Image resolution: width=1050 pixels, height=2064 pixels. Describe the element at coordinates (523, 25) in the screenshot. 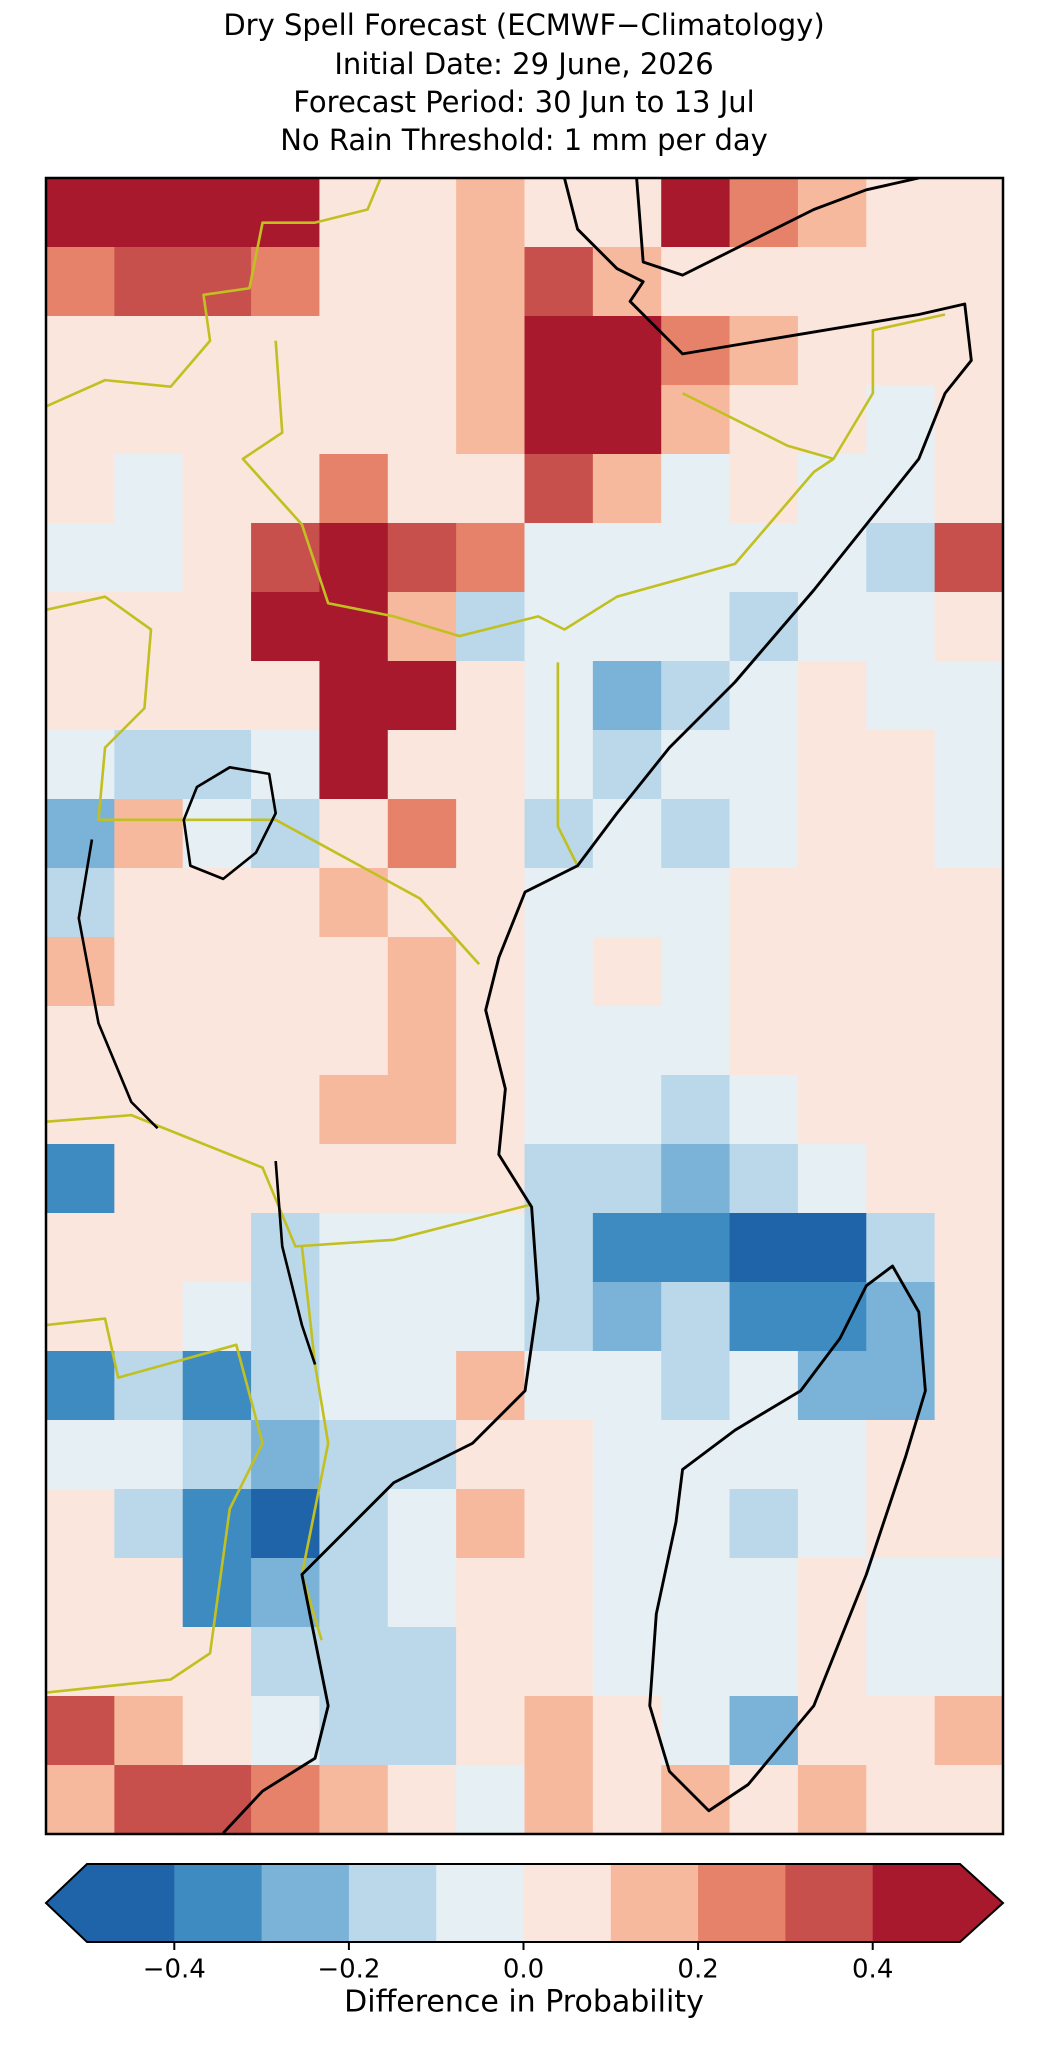

I see `title-line: Dry Spell Forecast (ECMWF−Climatology)` at that location.